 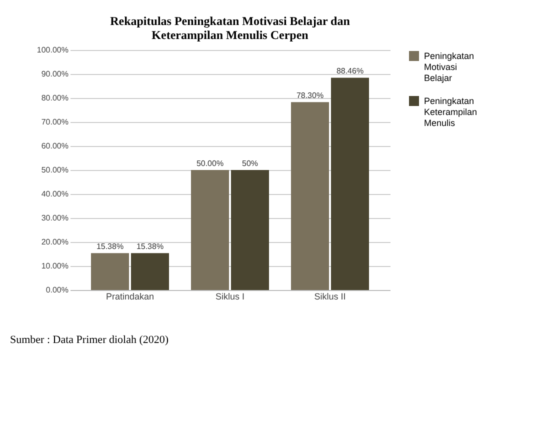 What do you see at coordinates (89, 340) in the screenshot?
I see `text: Sumber : Data Primer diolah (2020)` at bounding box center [89, 340].